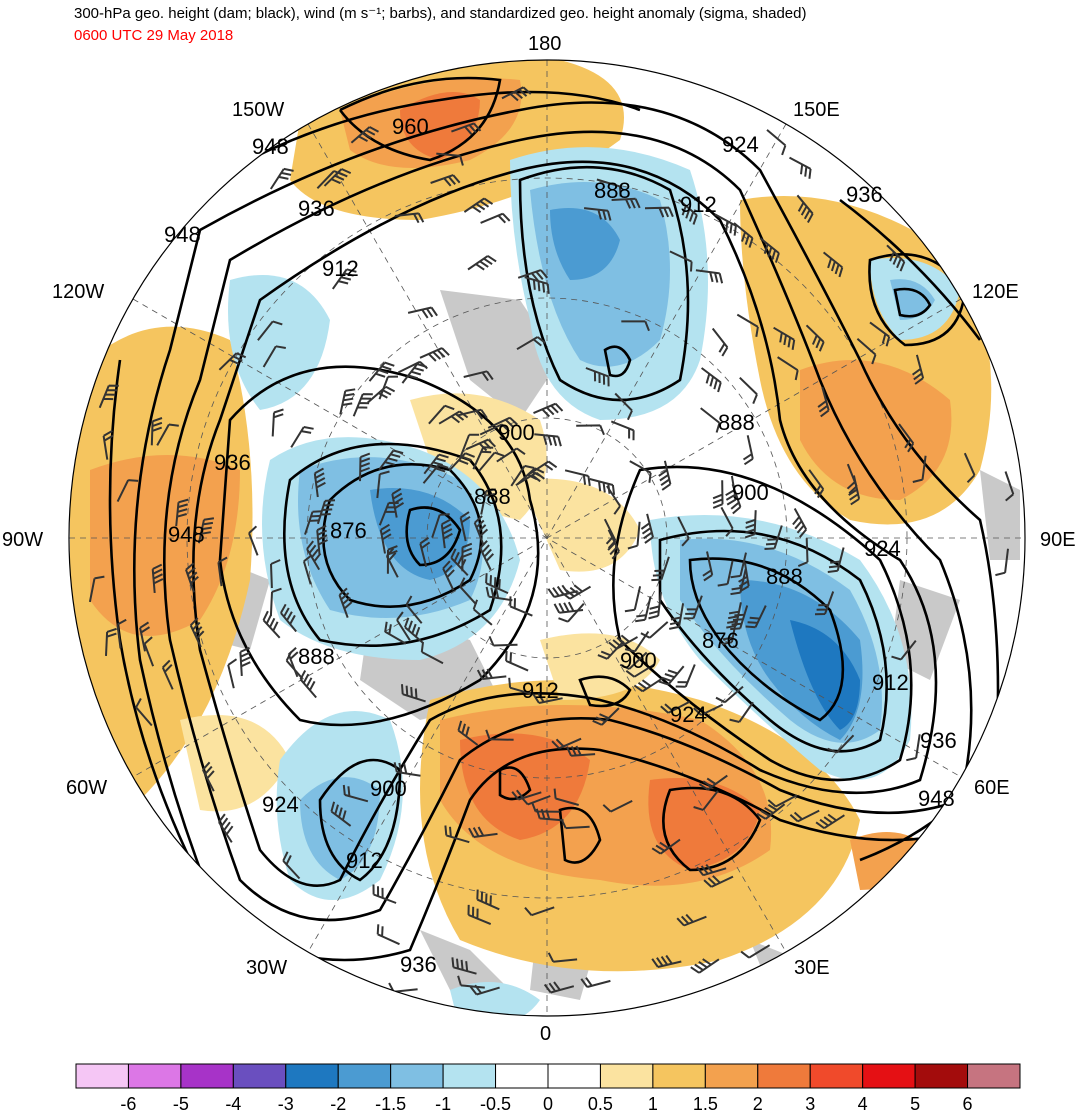  Describe the element at coordinates (605, 691) in the screenshot. I see `contour-900-arctic` at that location.